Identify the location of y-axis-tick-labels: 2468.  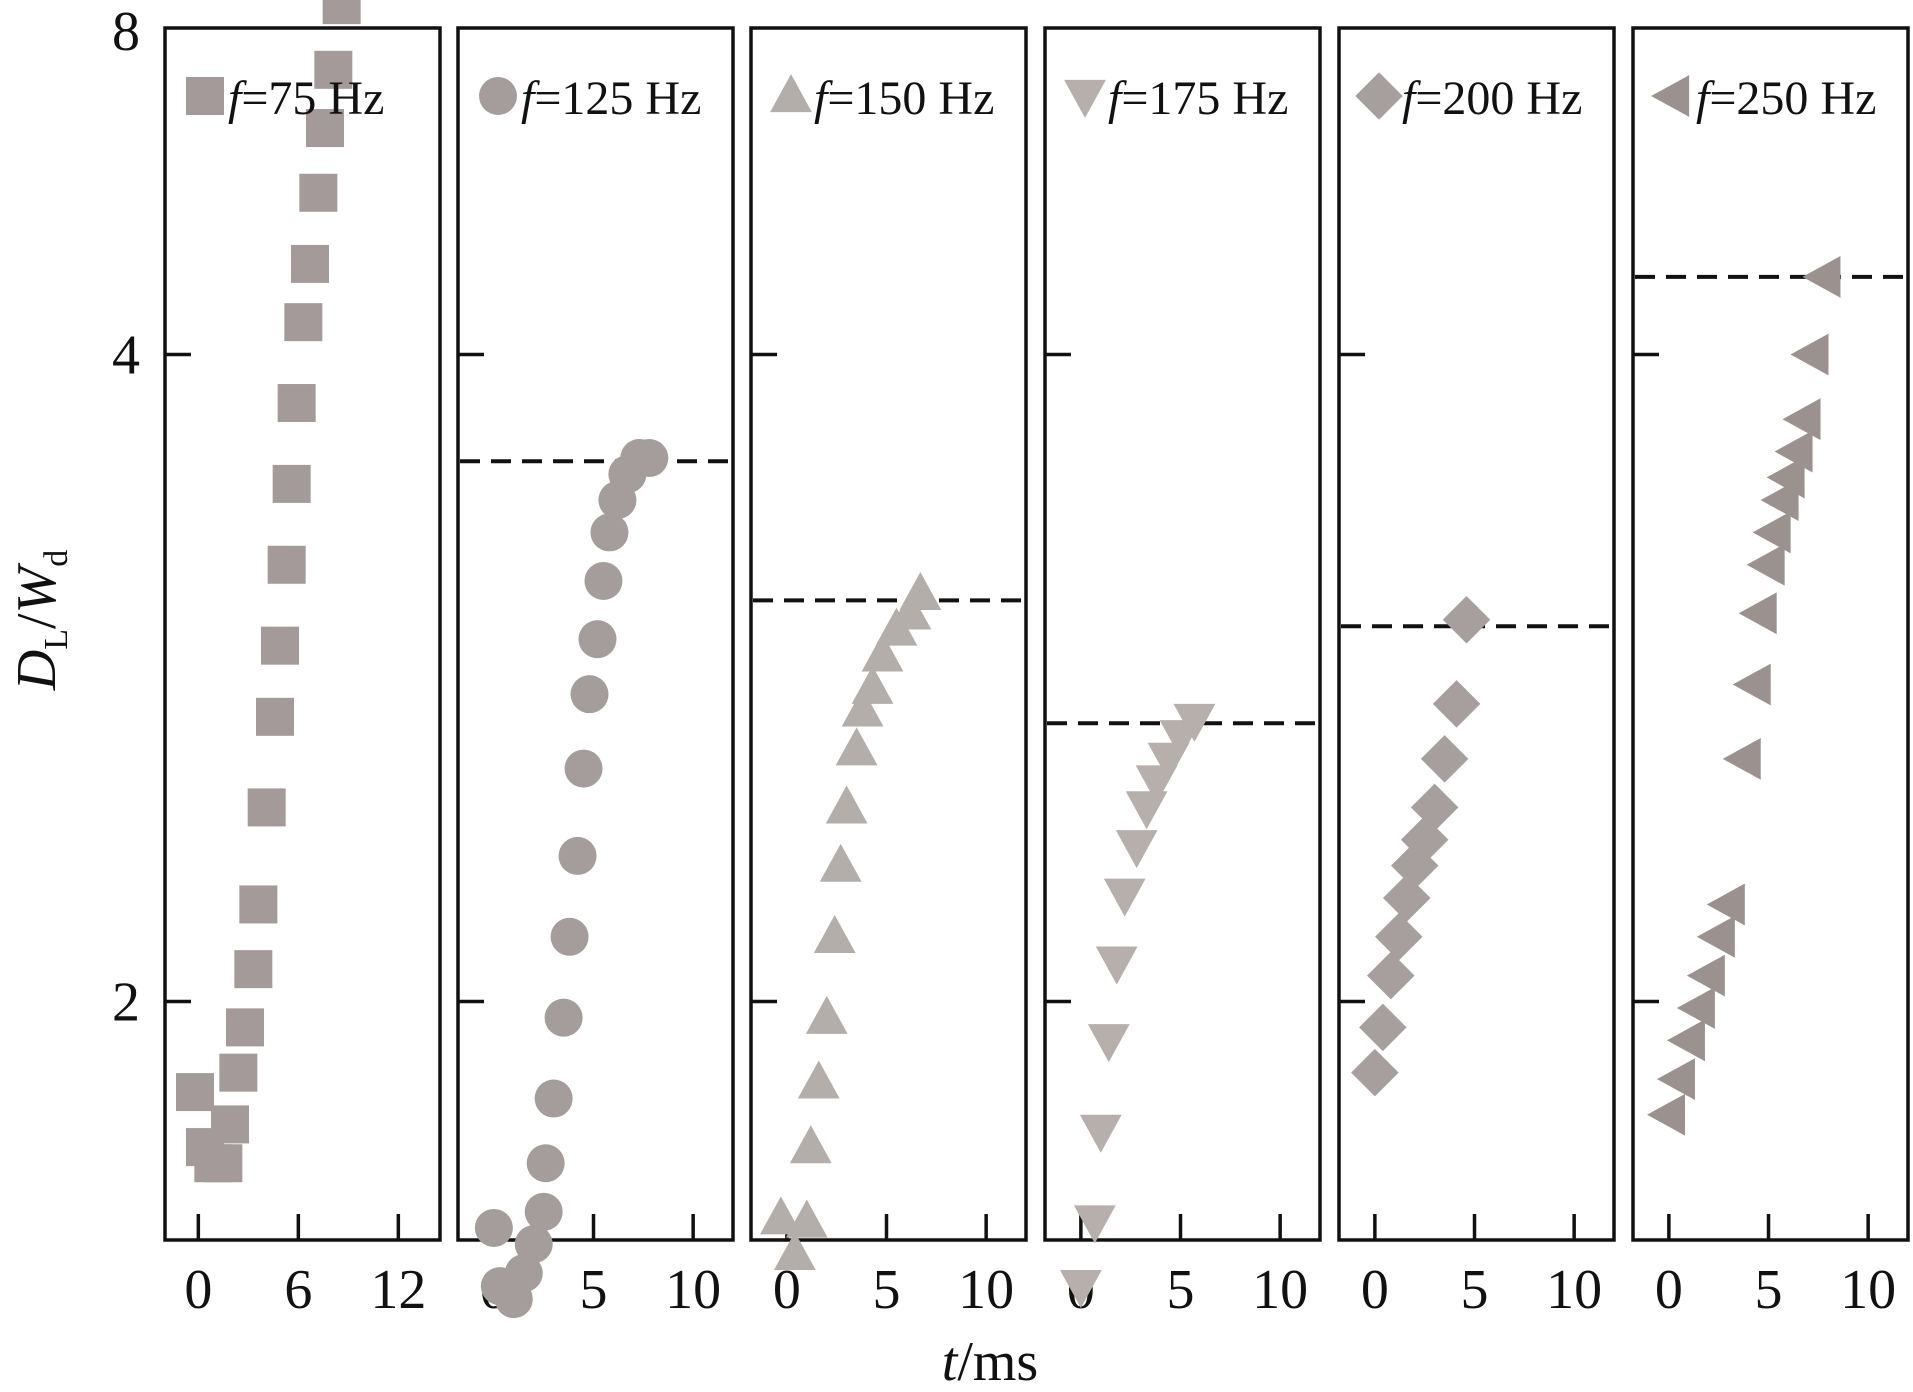
(126, 517).